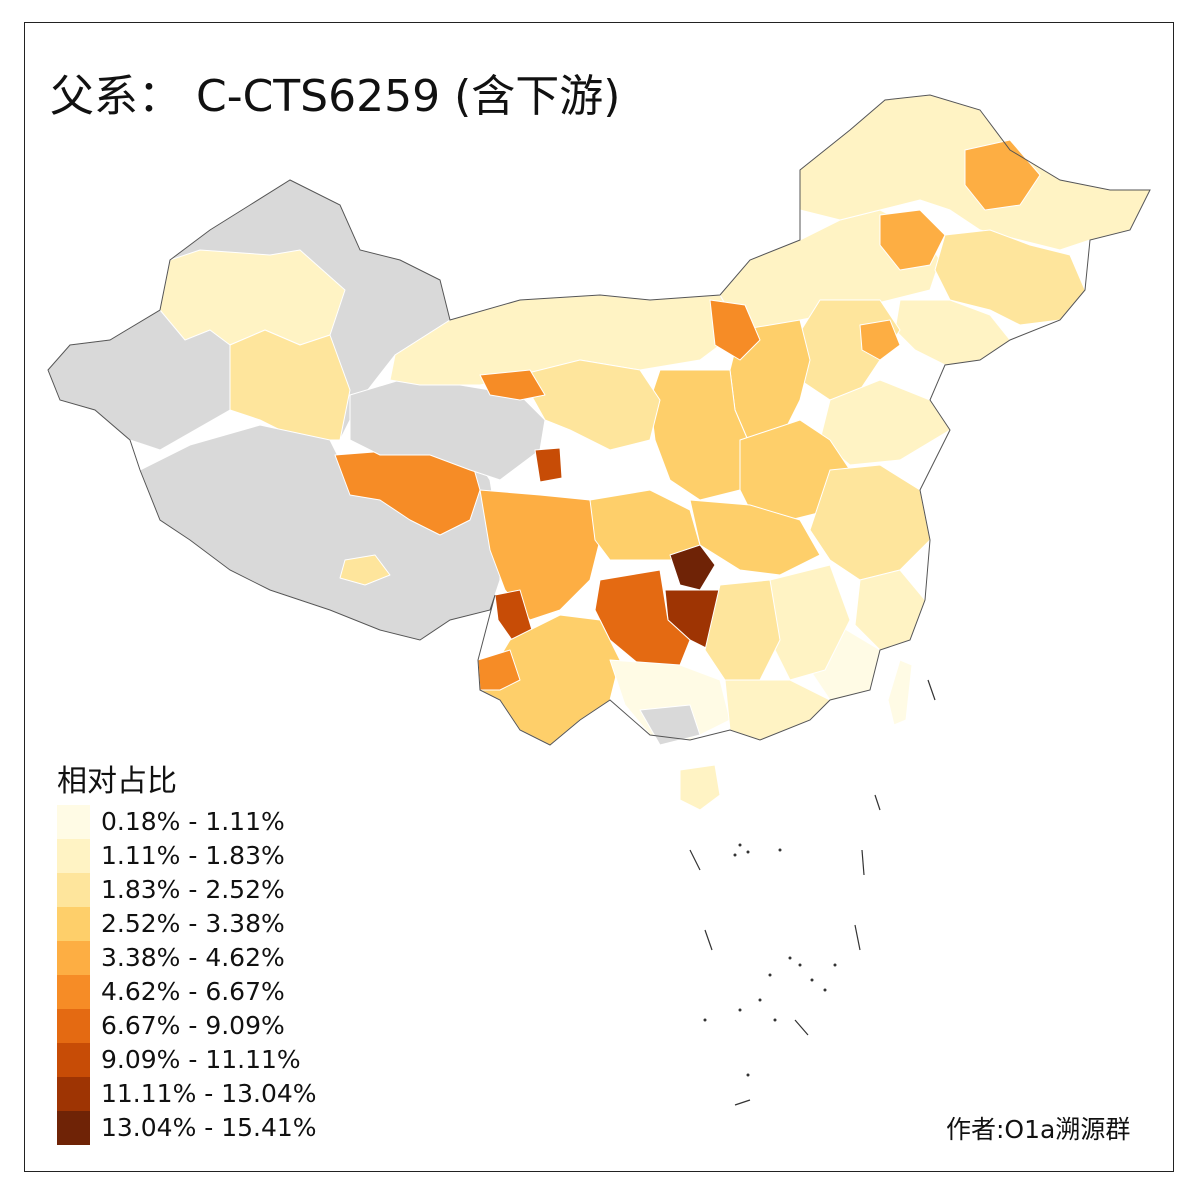 The height and width of the screenshot is (1200, 1200). What do you see at coordinates (900, 692) in the screenshot?
I see `region-taiwan` at bounding box center [900, 692].